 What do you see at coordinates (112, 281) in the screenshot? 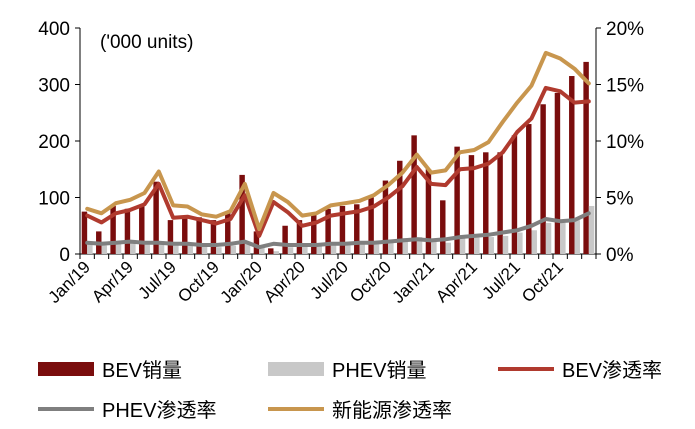
I see `x-tick-label: Apr/19` at bounding box center [112, 281].